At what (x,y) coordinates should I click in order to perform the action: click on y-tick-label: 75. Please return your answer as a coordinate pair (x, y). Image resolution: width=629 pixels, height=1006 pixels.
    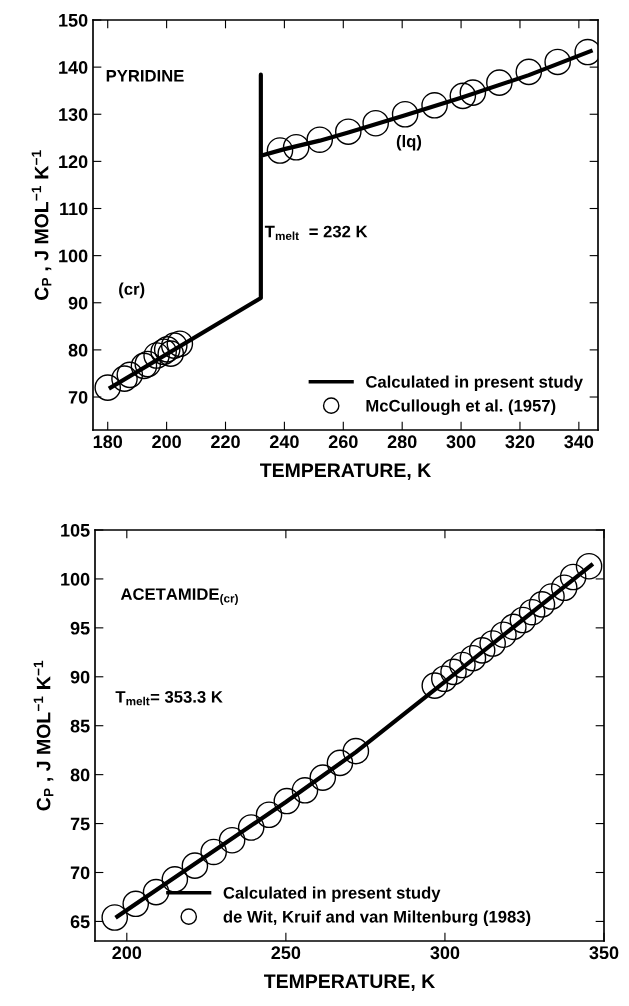
    Looking at the image, I should click on (80, 824).